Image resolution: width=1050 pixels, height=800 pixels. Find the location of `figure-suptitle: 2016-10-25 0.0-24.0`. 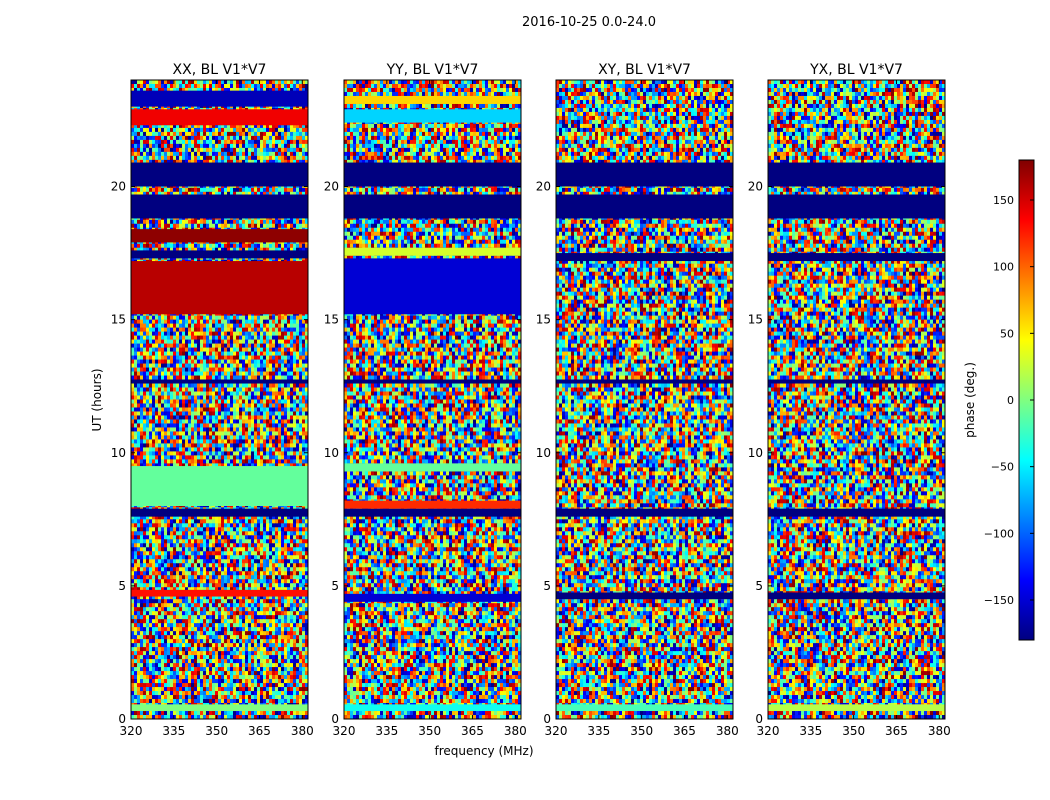

figure-suptitle: 2016-10-25 0.0-24.0 is located at coordinates (589, 22).